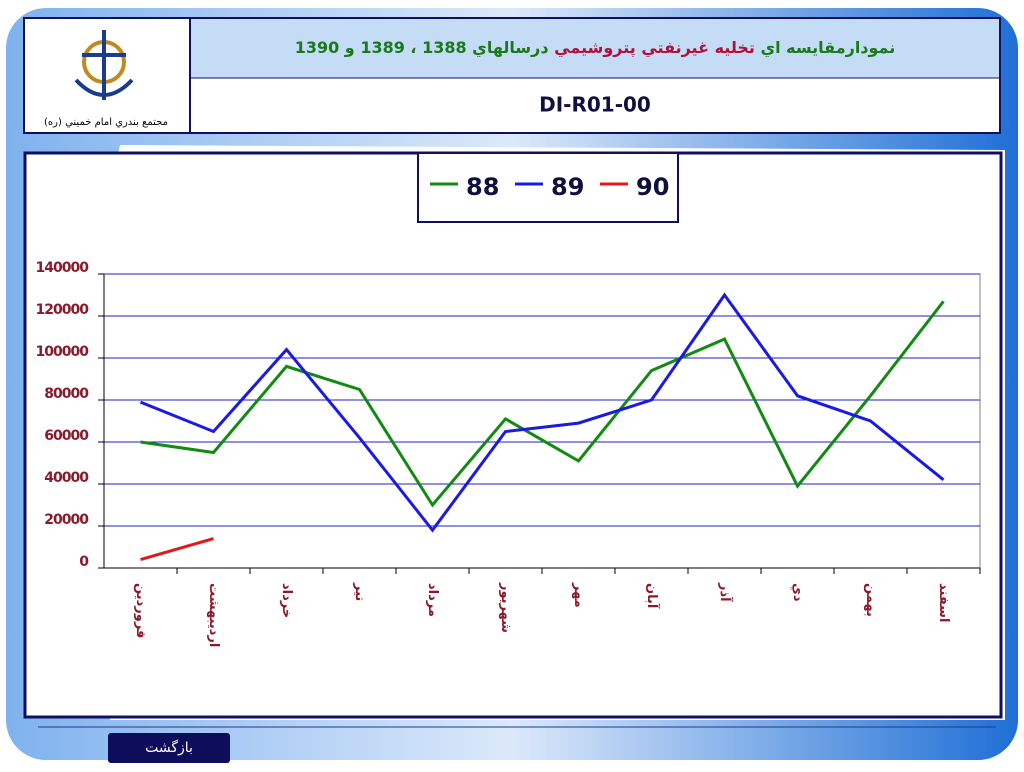 This screenshot has width=1024, height=772. I want to click on series-line, so click(177, 549).